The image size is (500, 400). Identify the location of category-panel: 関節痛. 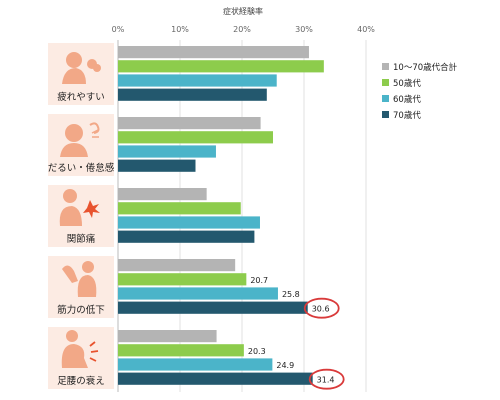
(81, 216).